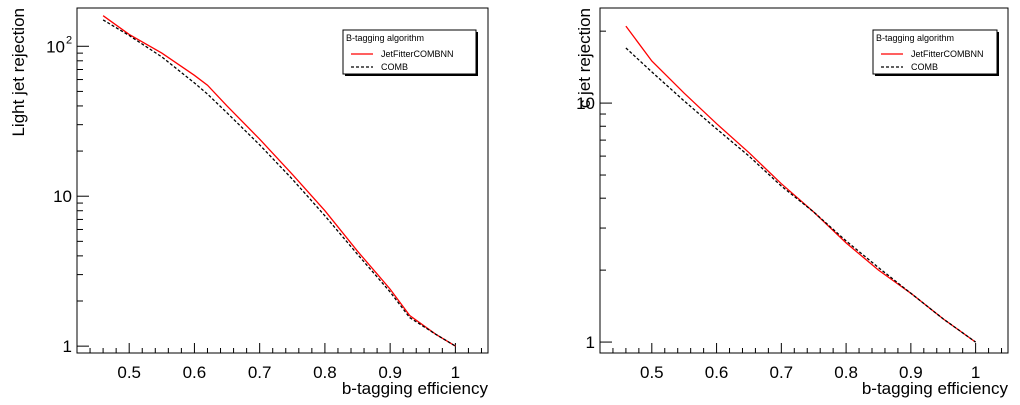 The width and height of the screenshot is (1020, 405). Describe the element at coordinates (69, 40) in the screenshot. I see `y-tick-exponent: 2` at that location.